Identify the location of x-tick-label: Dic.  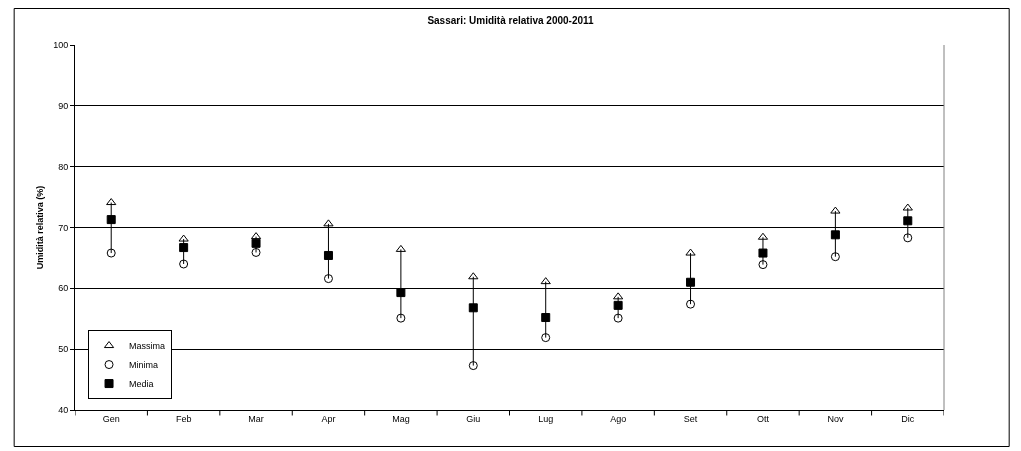
(908, 418).